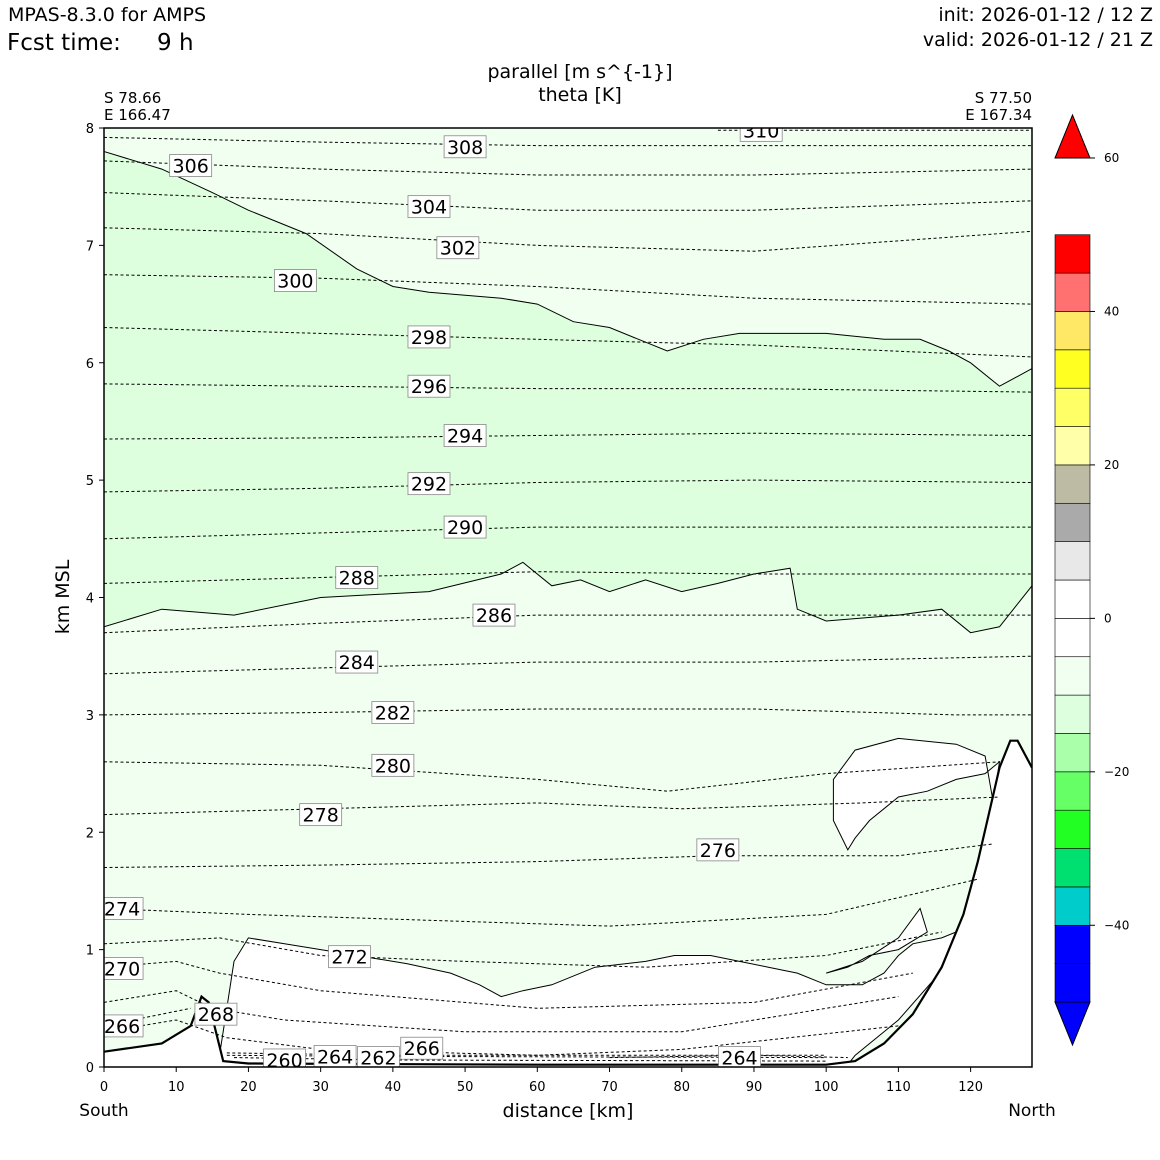  I want to click on x-tick-label-60: 60, so click(537, 1087).